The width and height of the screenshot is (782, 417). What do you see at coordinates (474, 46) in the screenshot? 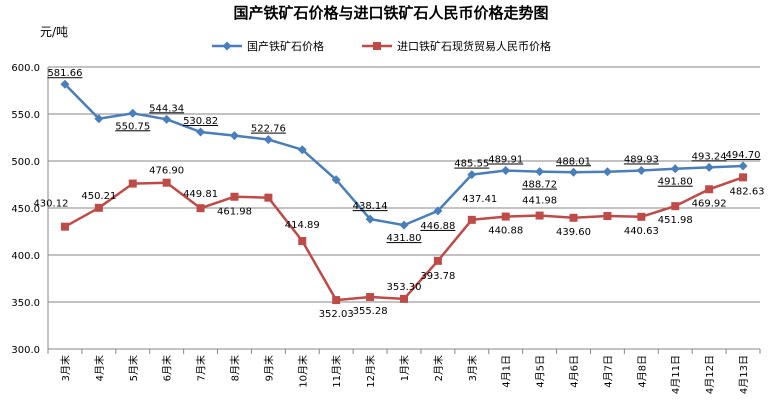
I see `legend-label-2: 进口铁矿石现货贸易人民币价格` at bounding box center [474, 46].